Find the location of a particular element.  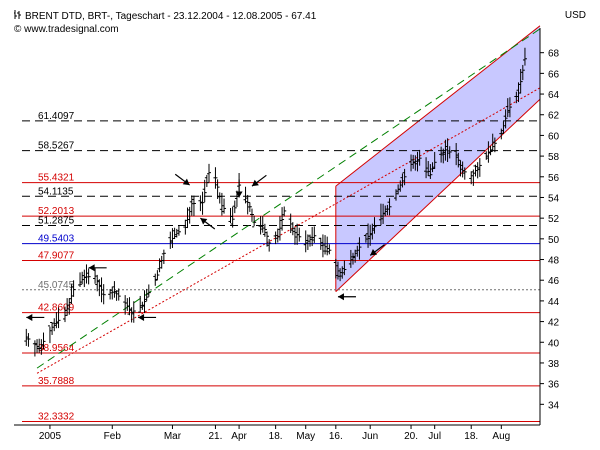

y-tick-label: 36 is located at coordinates (554, 385).